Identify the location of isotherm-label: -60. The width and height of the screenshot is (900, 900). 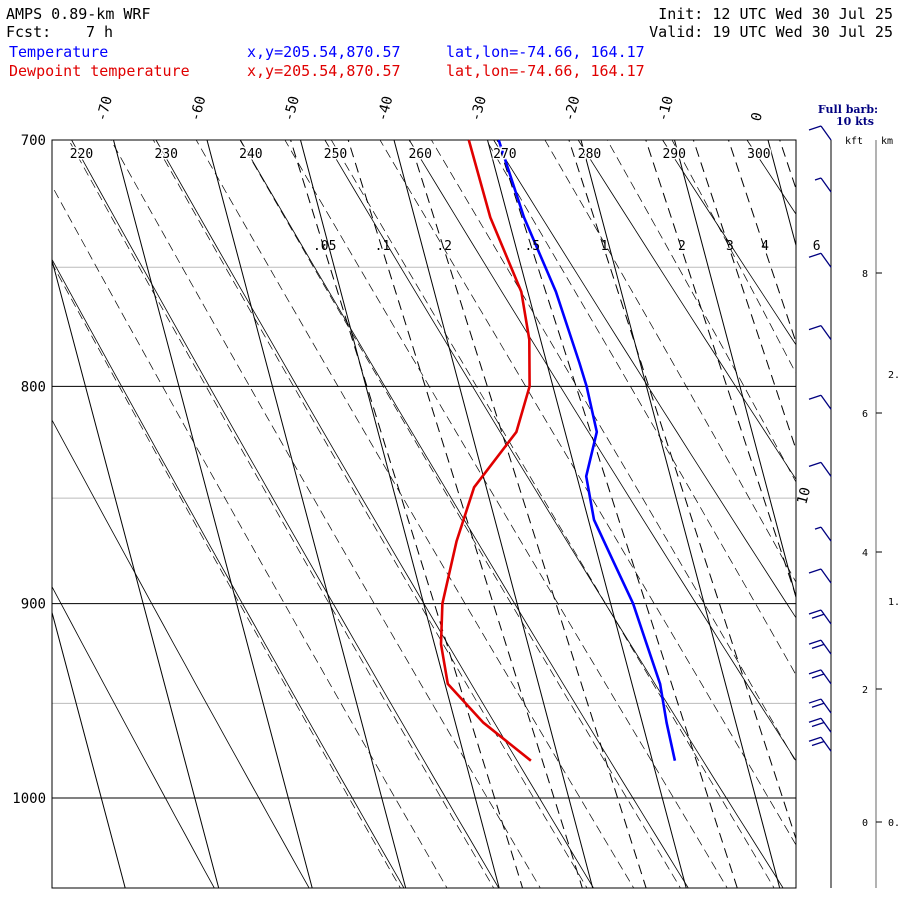
(198, 108).